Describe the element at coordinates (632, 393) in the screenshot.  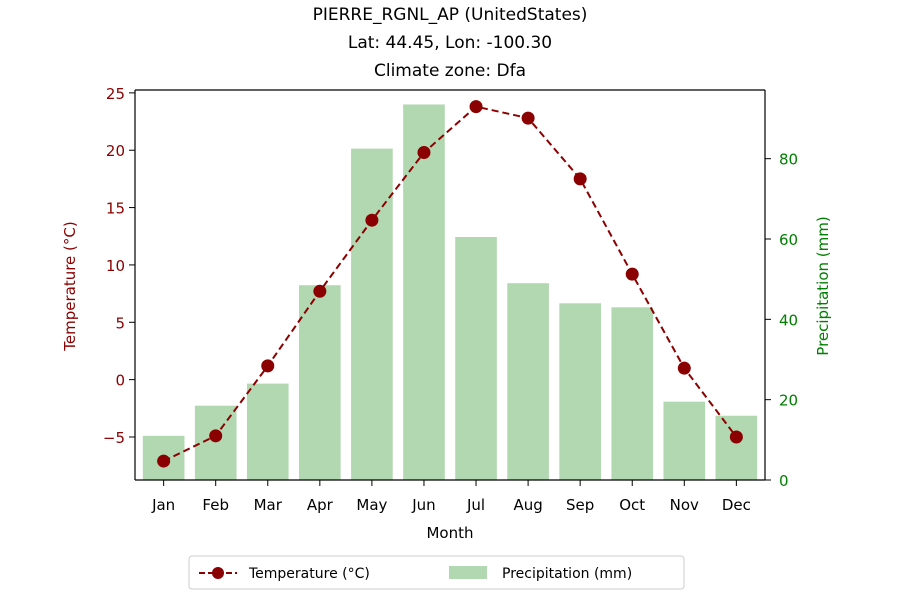
I see `precipitation-bar-oct` at that location.